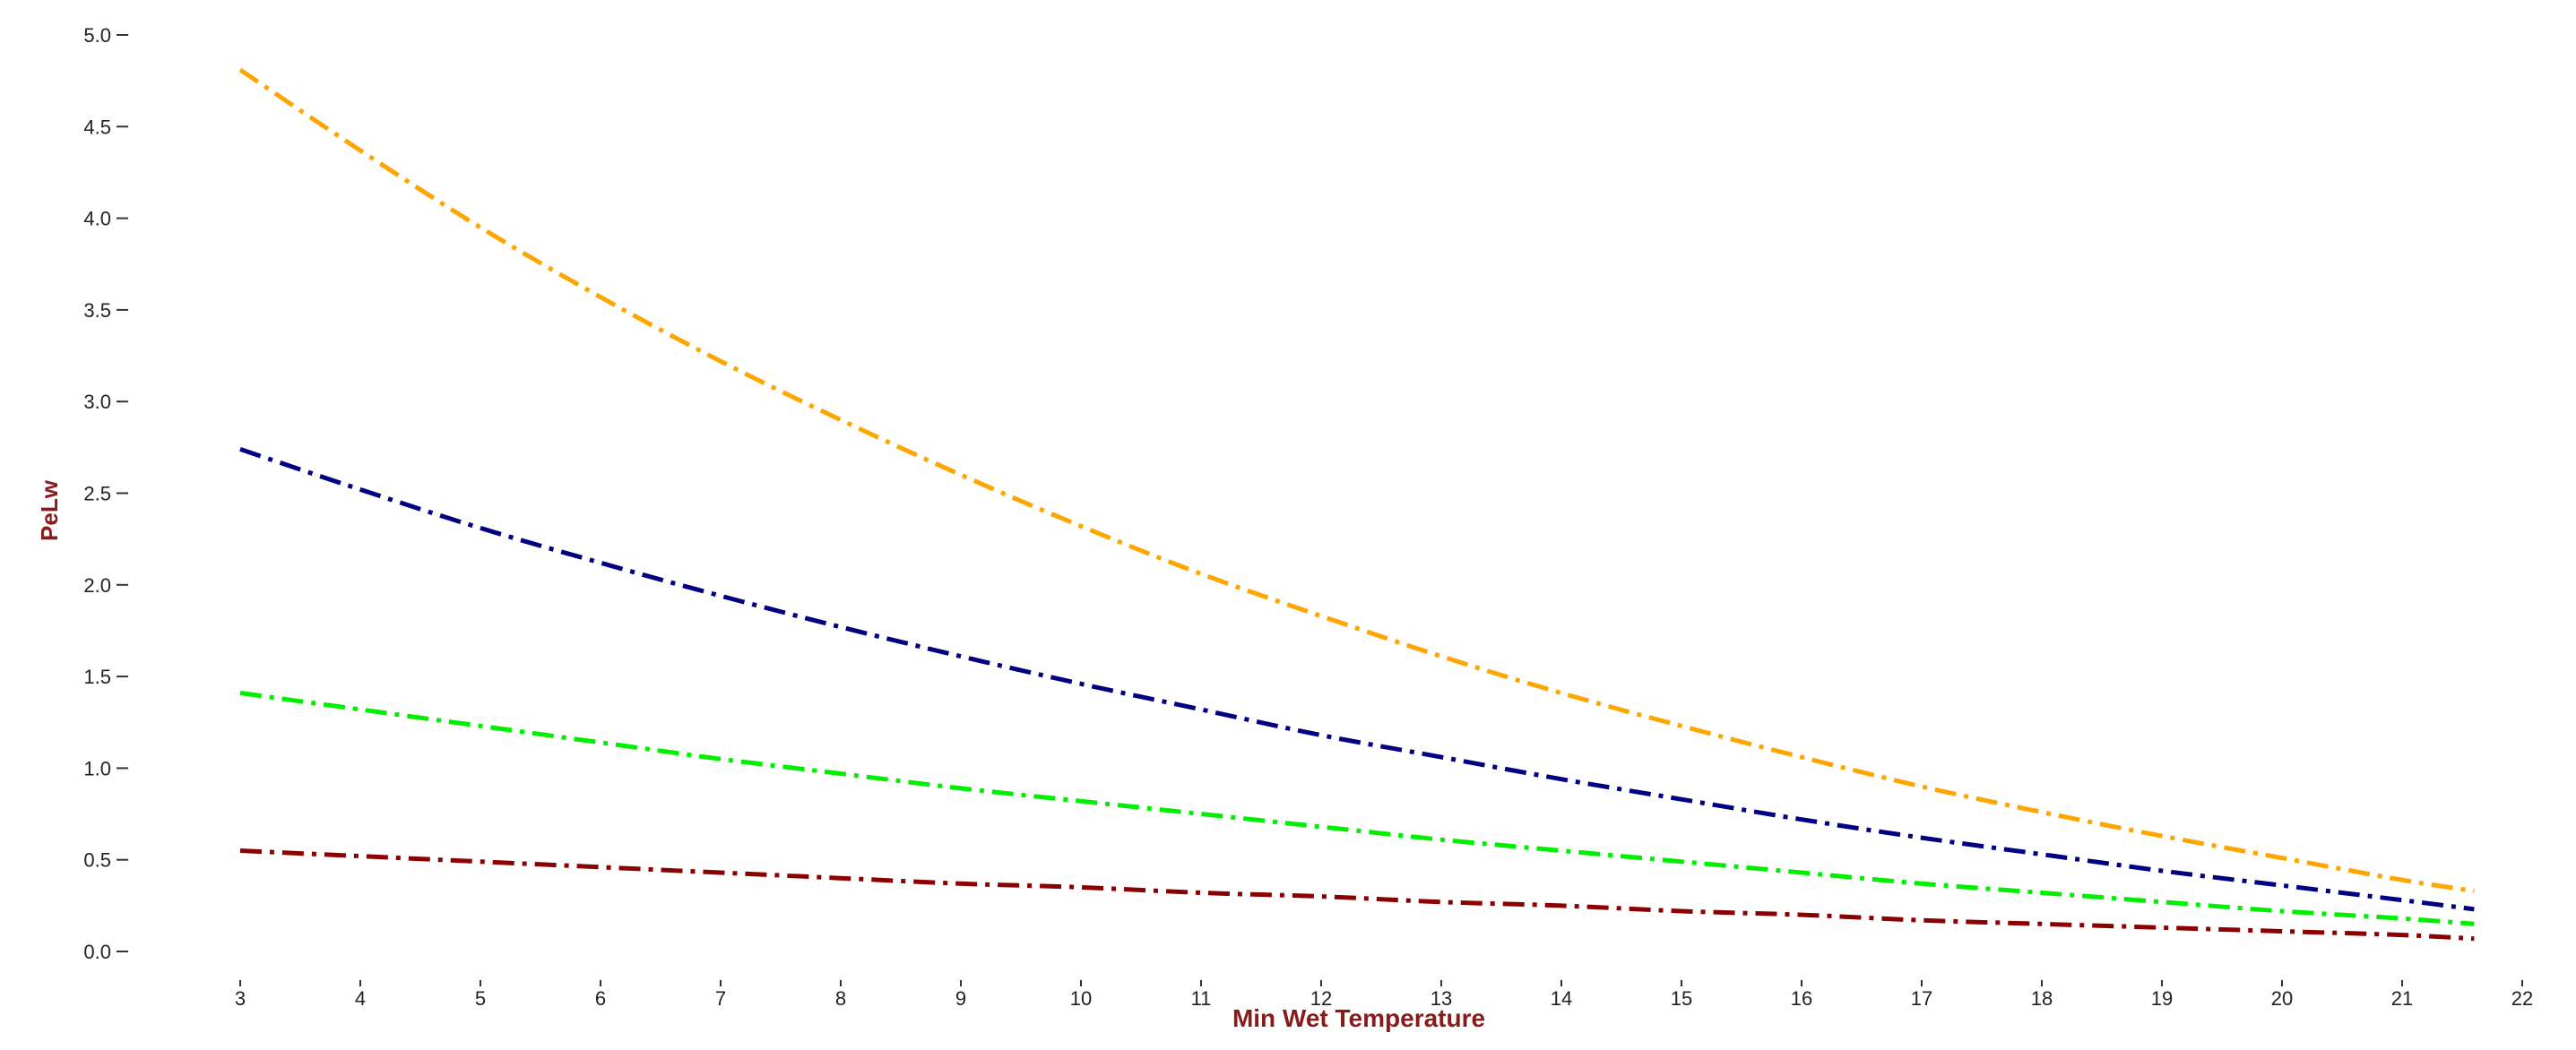 Image resolution: width=2576 pixels, height=1050 pixels. Describe the element at coordinates (2042, 999) in the screenshot. I see `x-tick-label: 18` at that location.